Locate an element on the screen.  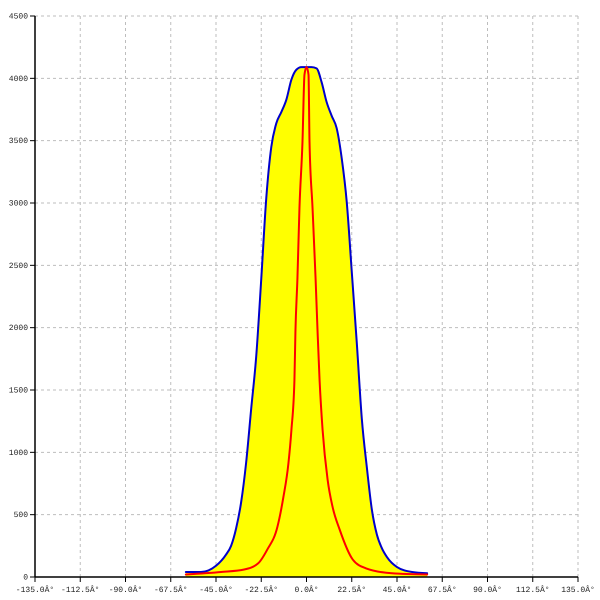
y-tick-label: 0 is located at coordinates (25, 578).